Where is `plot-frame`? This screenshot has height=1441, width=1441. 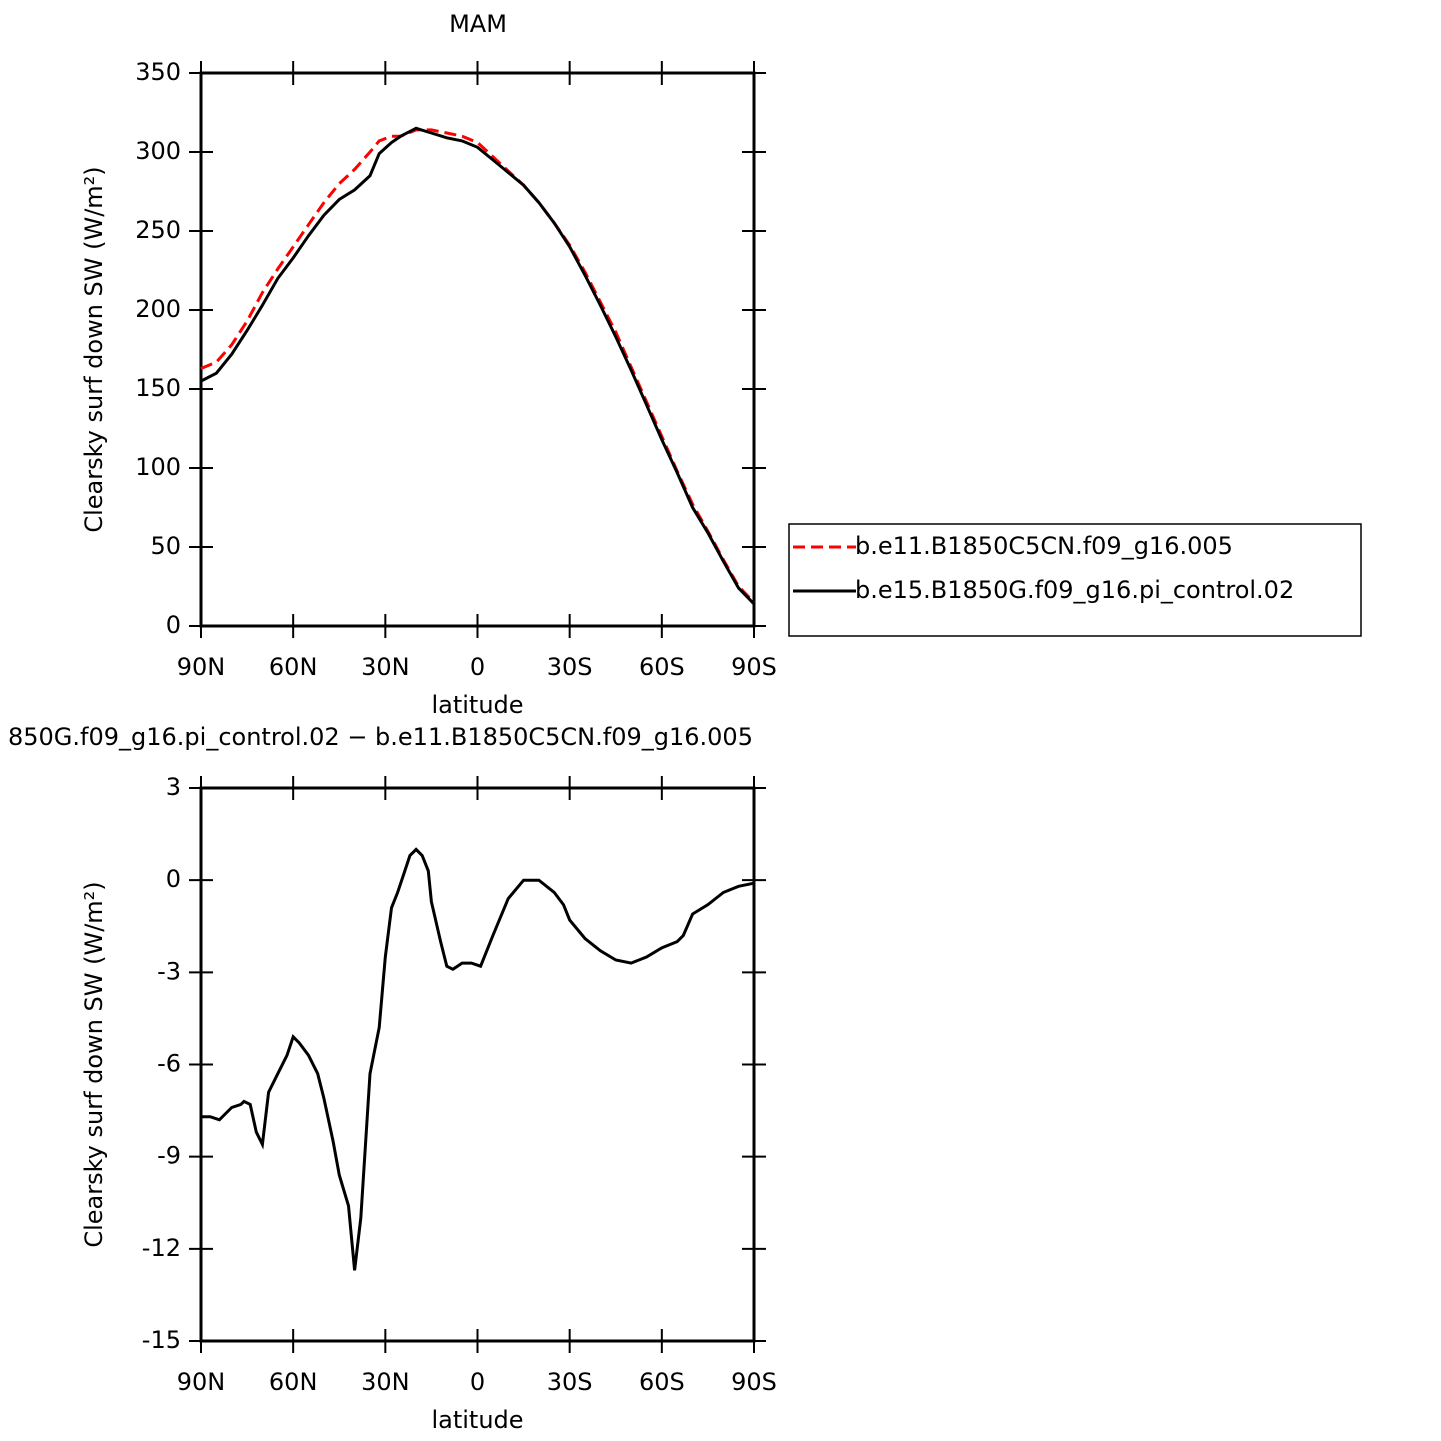
plot-frame is located at coordinates (477, 349).